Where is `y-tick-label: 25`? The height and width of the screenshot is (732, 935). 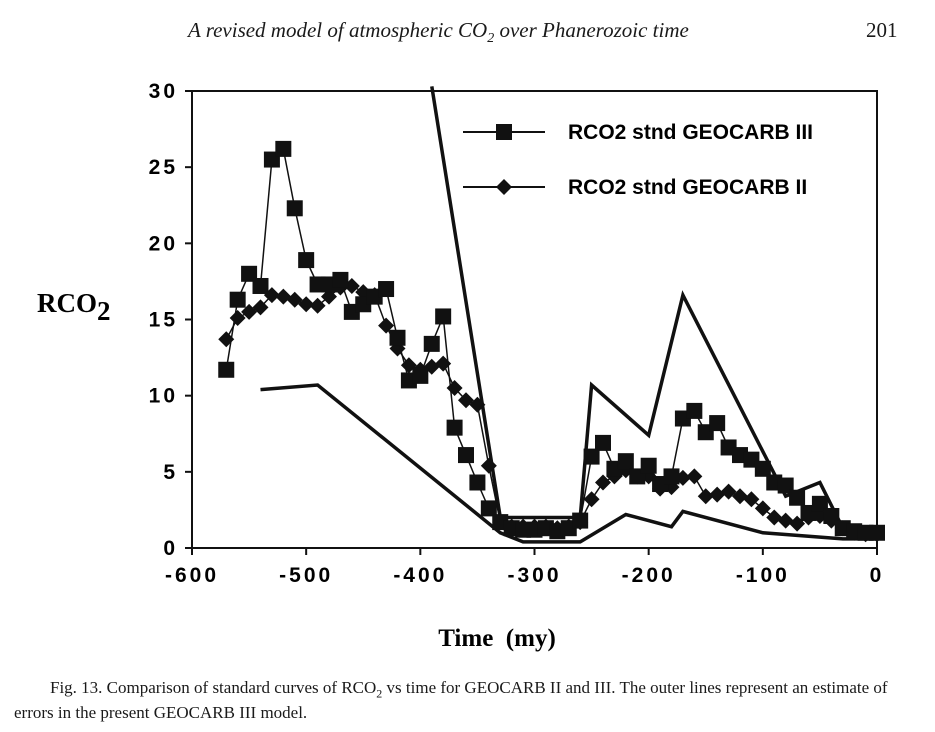 y-tick-label: 25 is located at coordinates (163, 167).